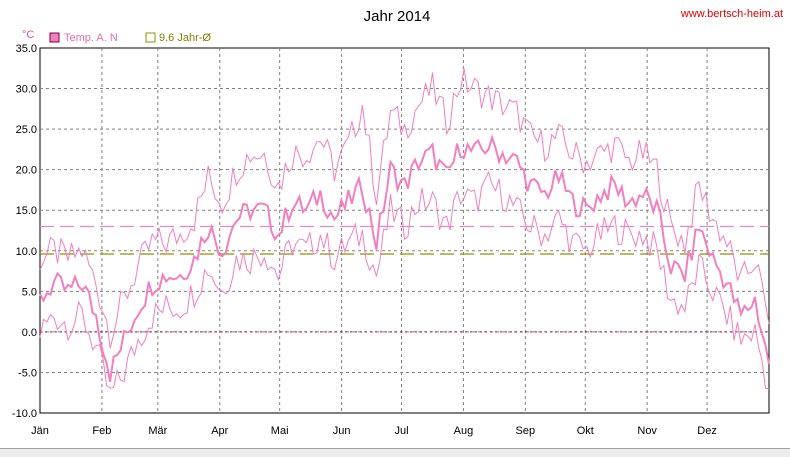  Describe the element at coordinates (374, 431) in the screenshot. I see `x-axis-ticks: Jän Feb Mär Apr Mai Jun Jul Aug Sep Okt Nov Dez` at that location.